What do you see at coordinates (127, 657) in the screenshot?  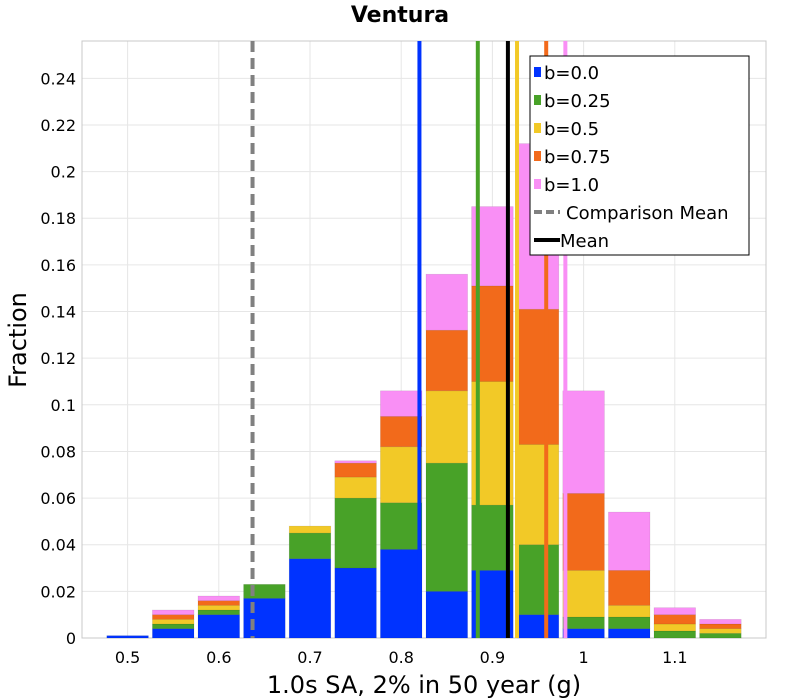 I see `x-tick-label: 0.5` at bounding box center [127, 657].